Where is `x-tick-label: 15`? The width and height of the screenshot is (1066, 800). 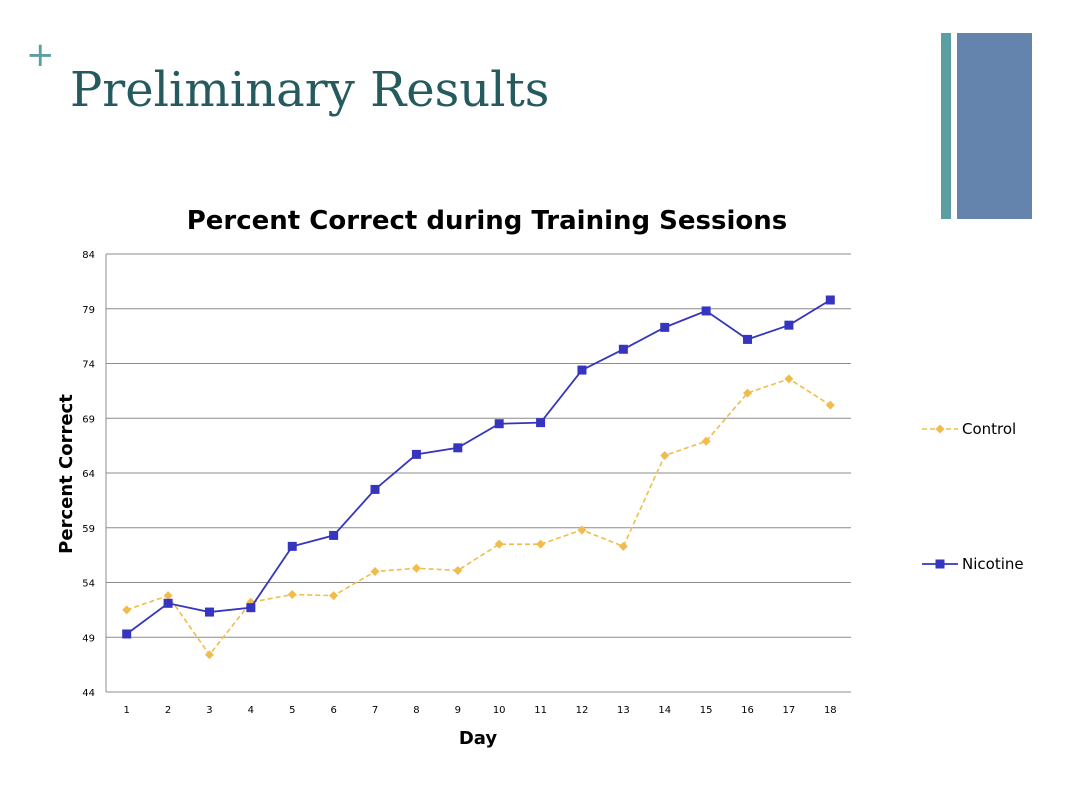 x-tick-label: 15 is located at coordinates (706, 710).